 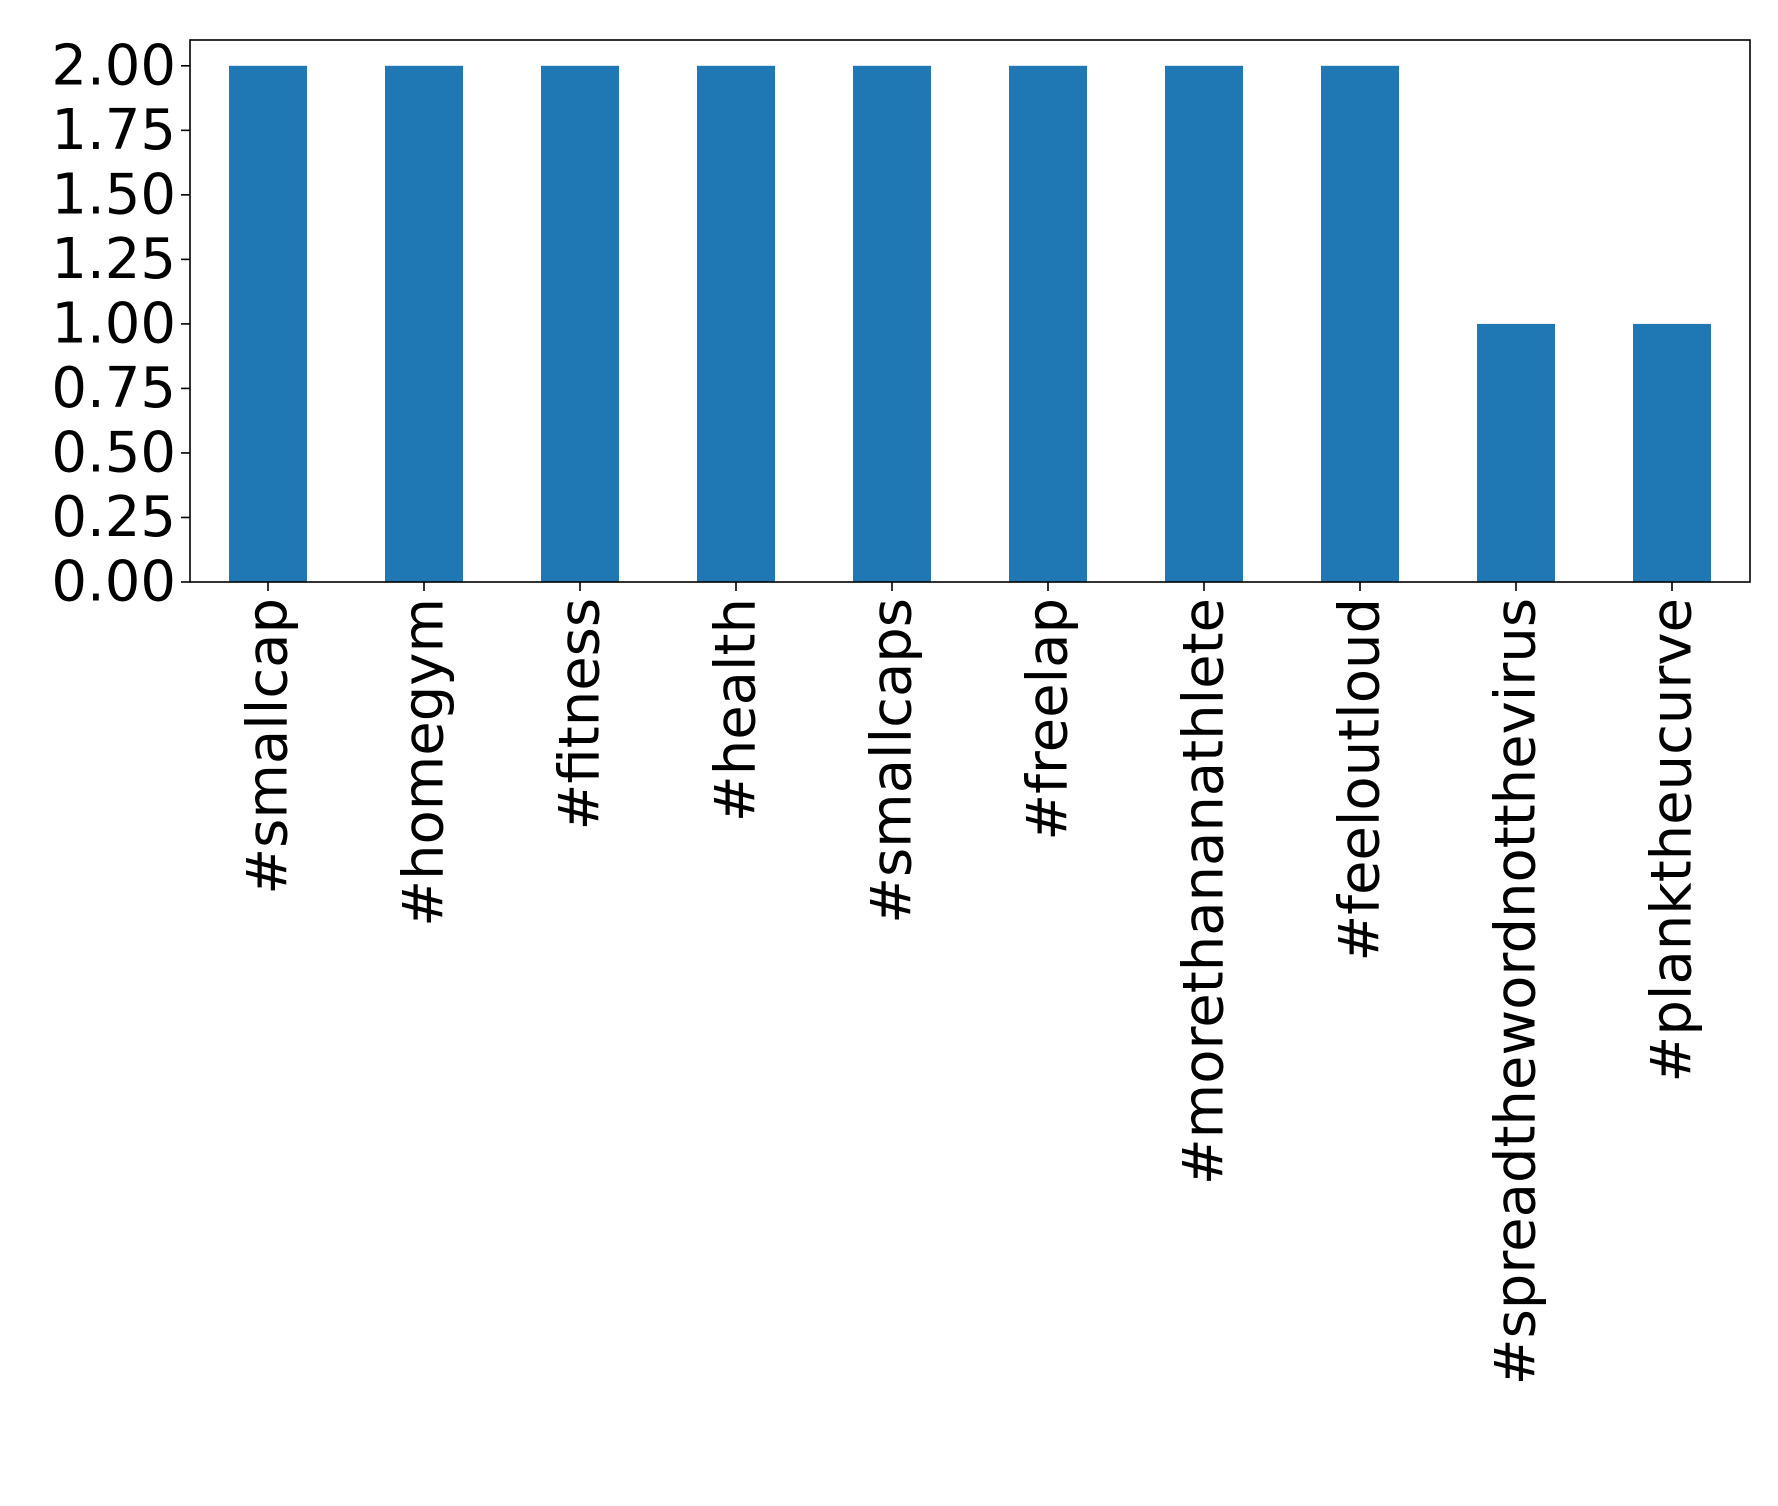 What do you see at coordinates (736, 324) in the screenshot?
I see `bar-health` at bounding box center [736, 324].